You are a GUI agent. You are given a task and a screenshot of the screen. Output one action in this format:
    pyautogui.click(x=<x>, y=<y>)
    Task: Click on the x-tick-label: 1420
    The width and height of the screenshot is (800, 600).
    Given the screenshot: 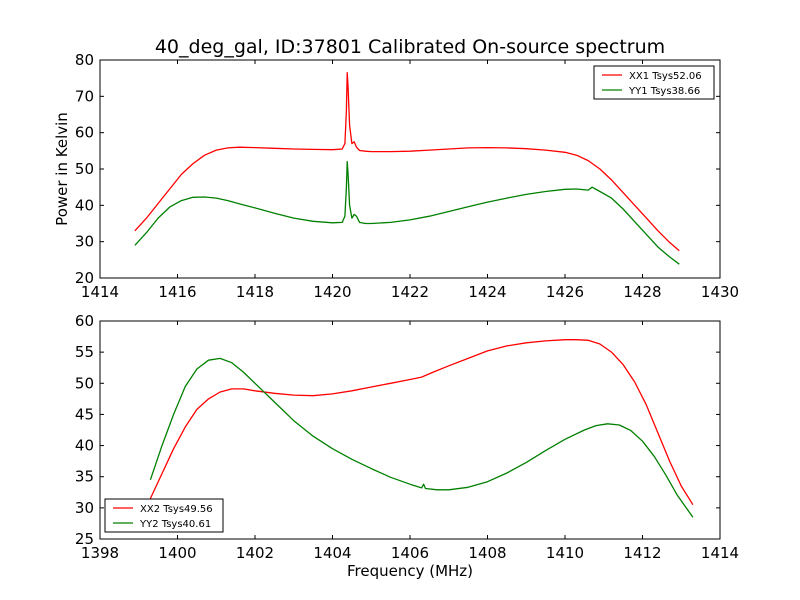 What is the action you would take?
    pyautogui.click(x=332, y=292)
    